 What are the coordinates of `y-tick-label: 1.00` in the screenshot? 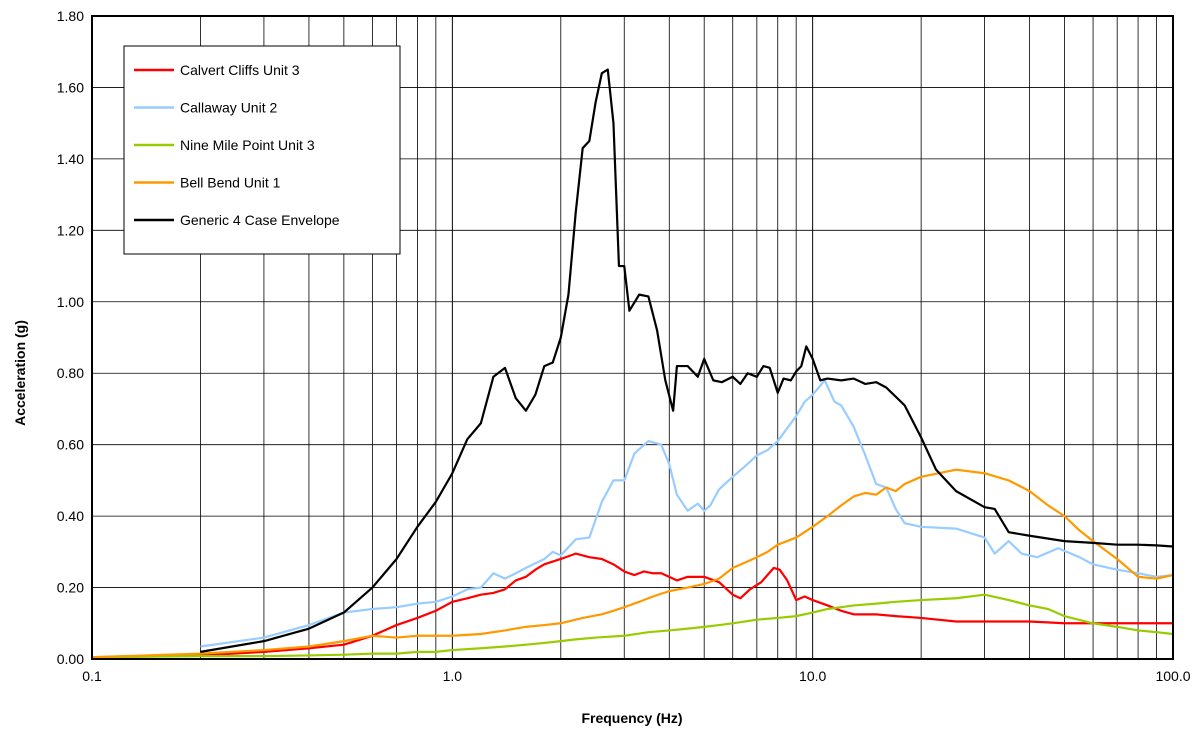 It's located at (70, 302).